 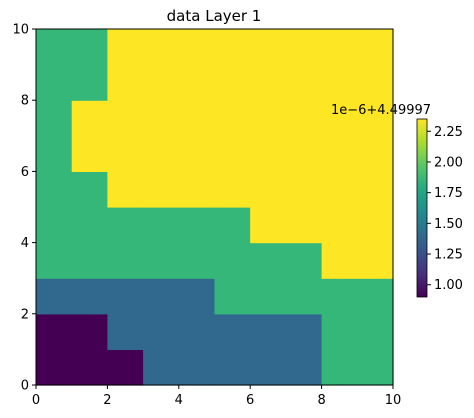 I want to click on y-tick-label: 8, so click(x=25, y=101).